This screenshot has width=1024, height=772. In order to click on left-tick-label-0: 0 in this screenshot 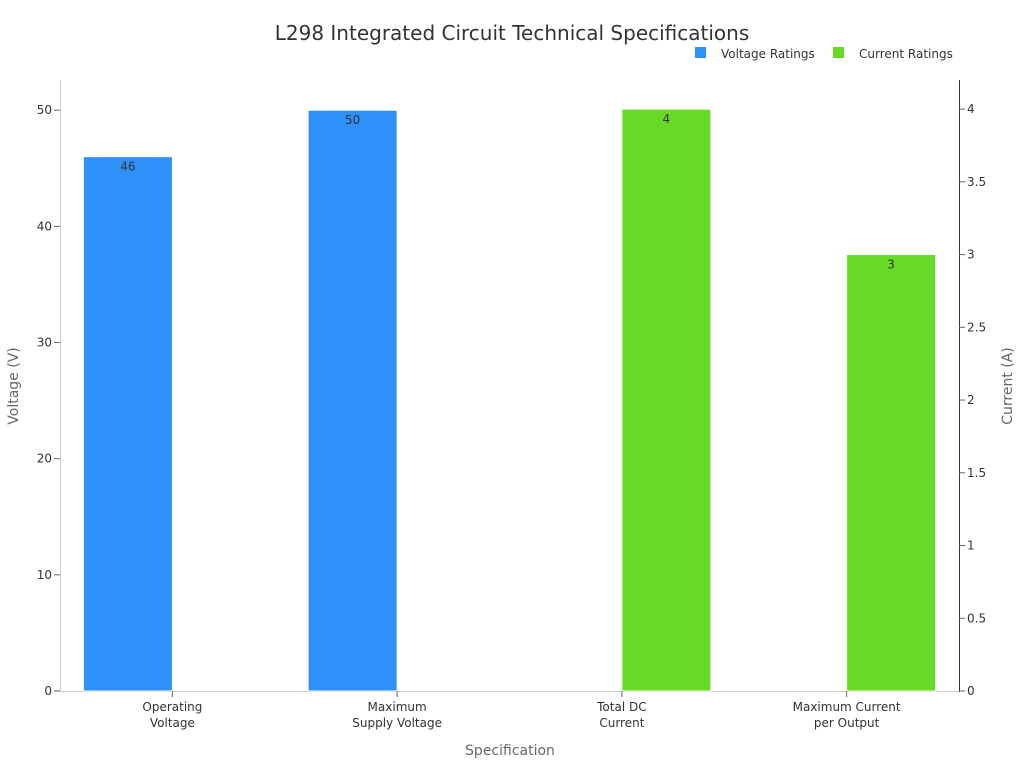, I will do `click(48, 691)`.